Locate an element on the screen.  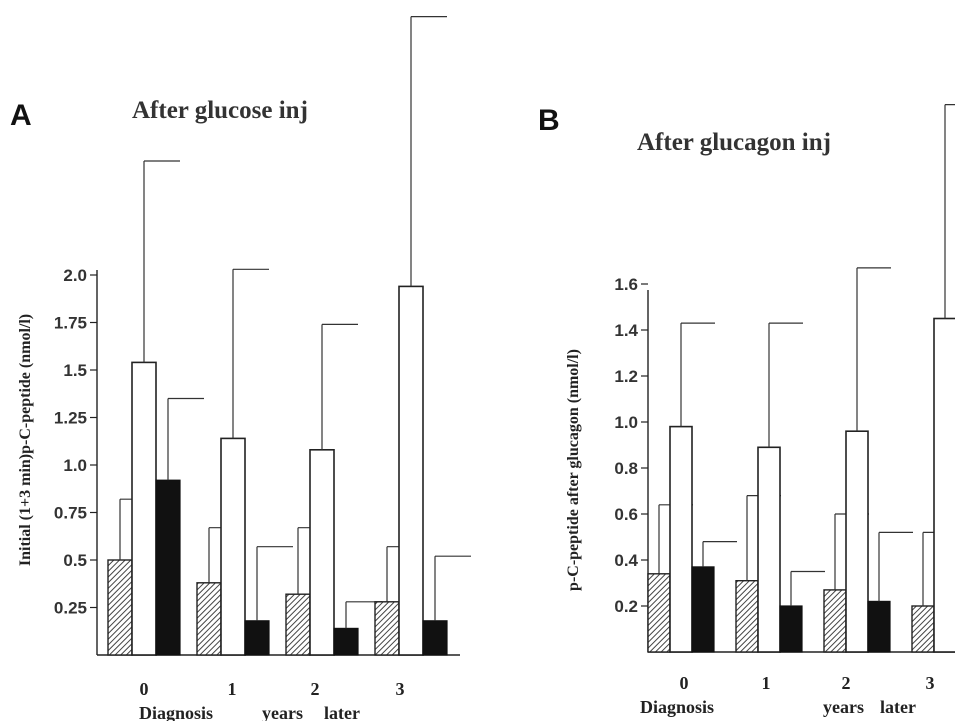
panel-letter-b: B is located at coordinates (549, 120).